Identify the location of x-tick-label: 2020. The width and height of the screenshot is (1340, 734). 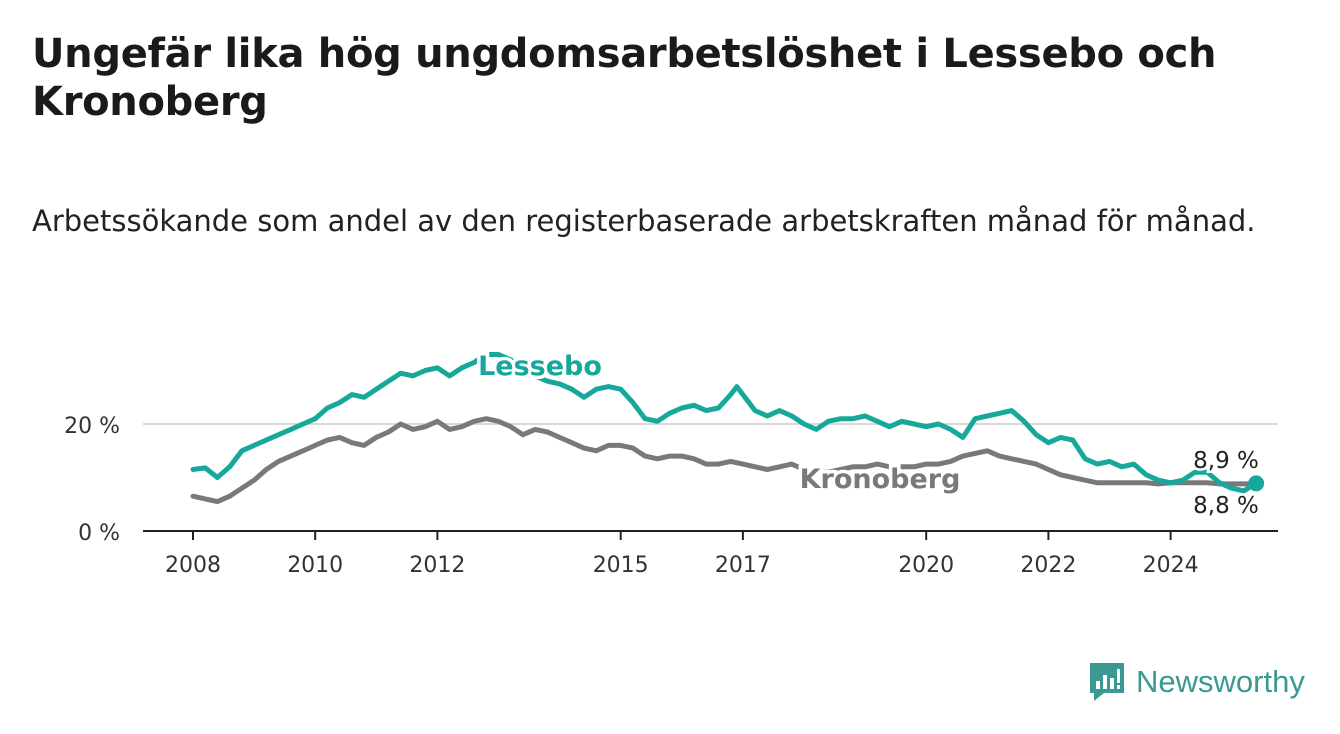
(926, 565).